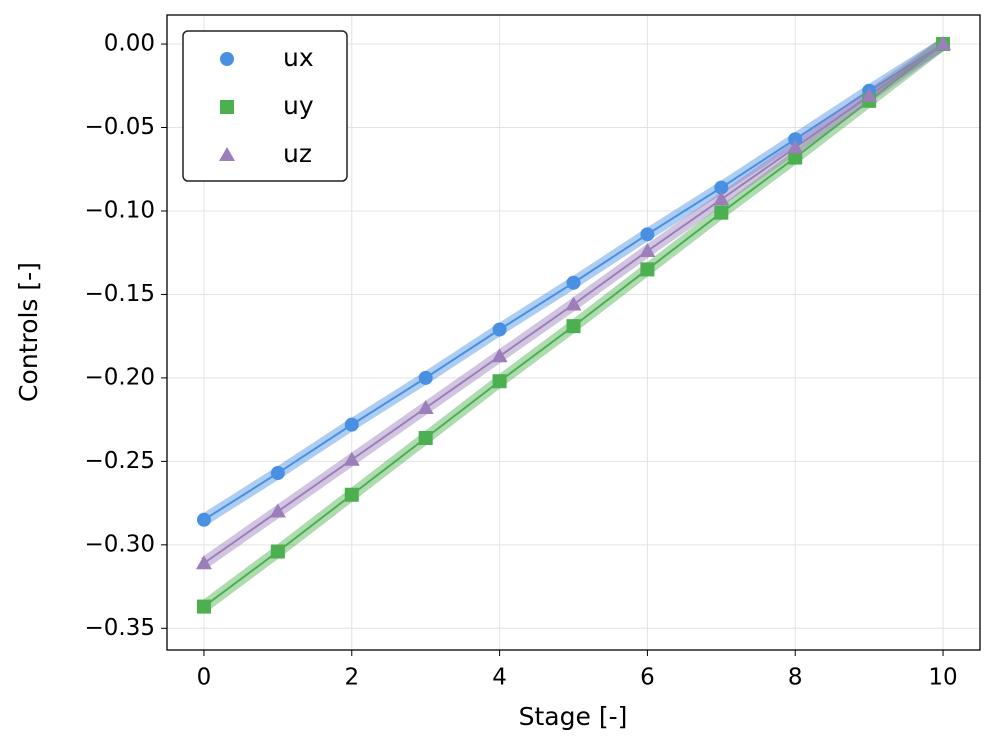 This screenshot has height=750, width=996. Describe the element at coordinates (120, 461) in the screenshot. I see `y-tick-label: −0.25` at that location.